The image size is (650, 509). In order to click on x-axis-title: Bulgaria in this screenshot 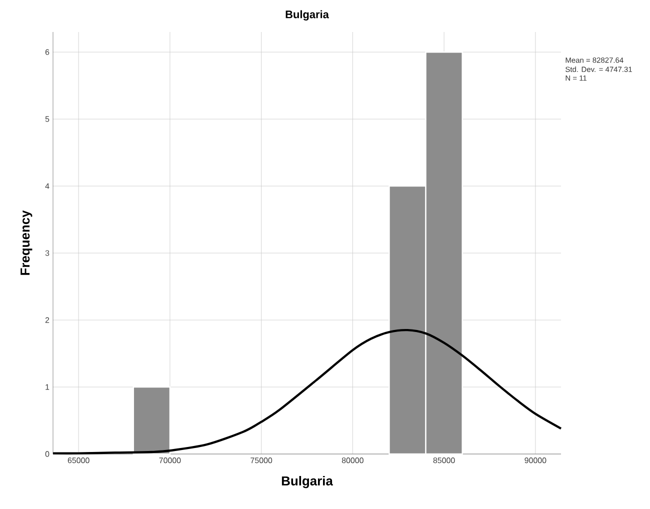, I will do `click(307, 482)`.